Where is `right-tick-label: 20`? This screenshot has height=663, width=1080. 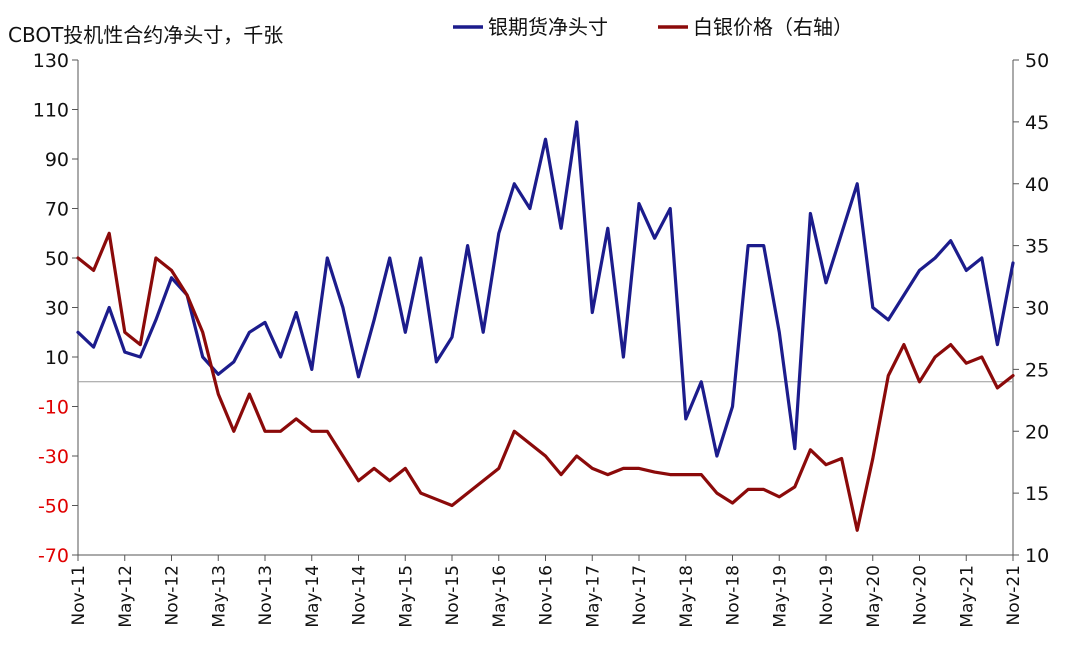 right-tick-label: 20 is located at coordinates (1037, 432).